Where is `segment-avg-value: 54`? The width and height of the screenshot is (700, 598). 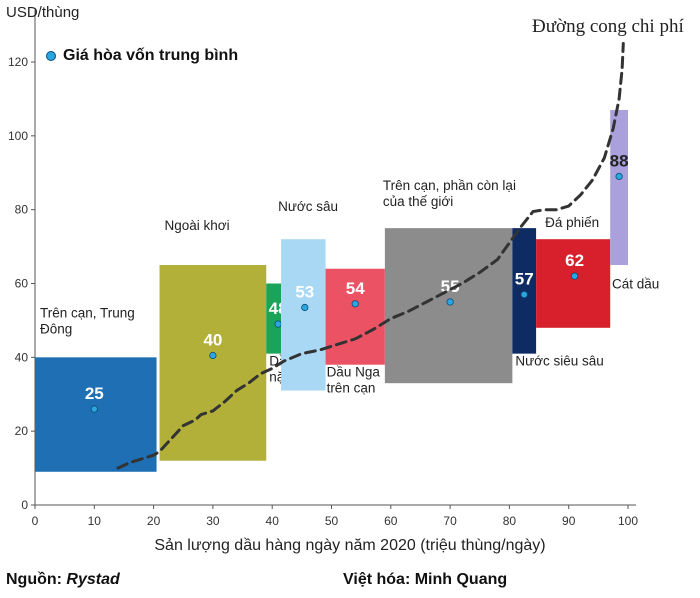
segment-avg-value: 54 is located at coordinates (355, 288).